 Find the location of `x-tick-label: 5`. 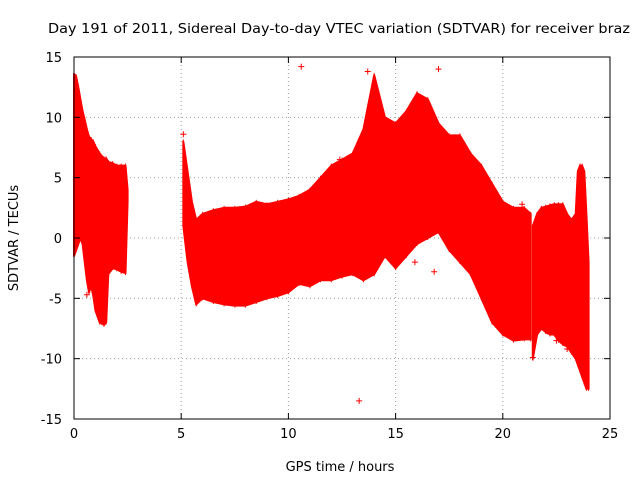

x-tick-label: 5 is located at coordinates (181, 434).